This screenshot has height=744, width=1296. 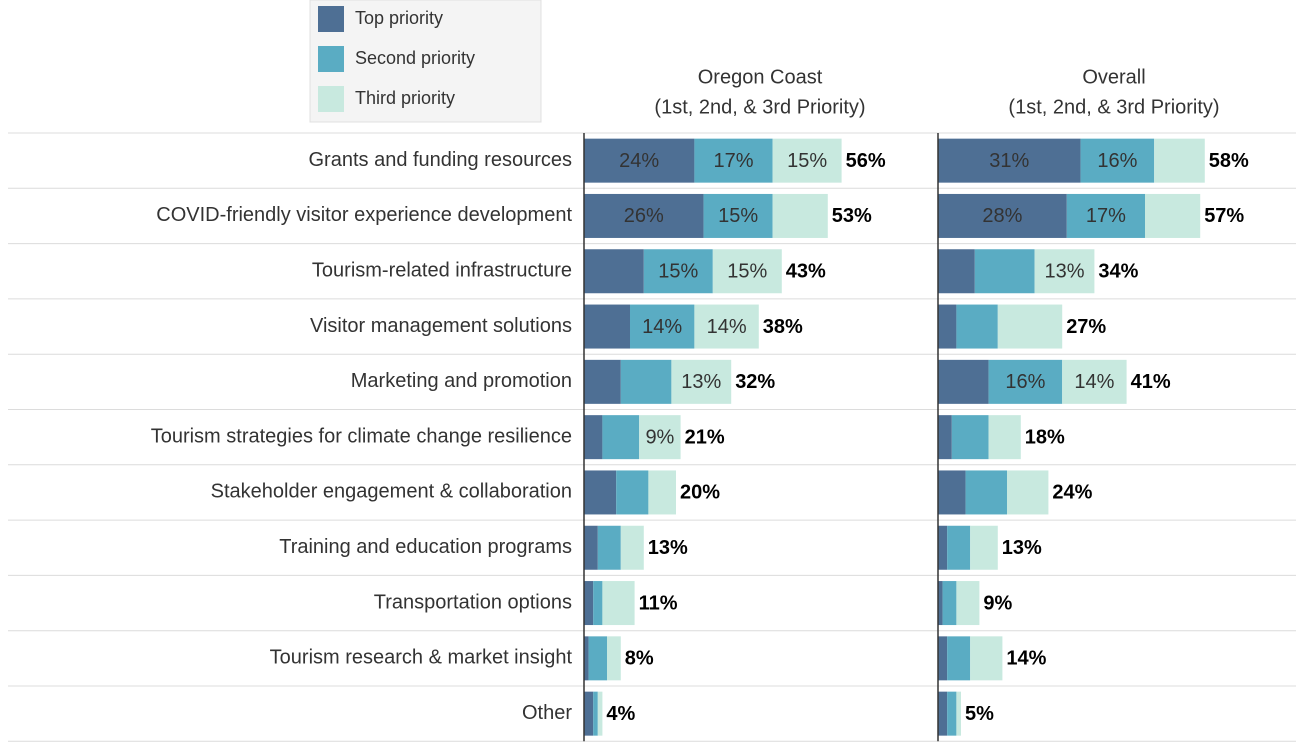 I want to click on category-label: Visitor management solutions, so click(x=441, y=326).